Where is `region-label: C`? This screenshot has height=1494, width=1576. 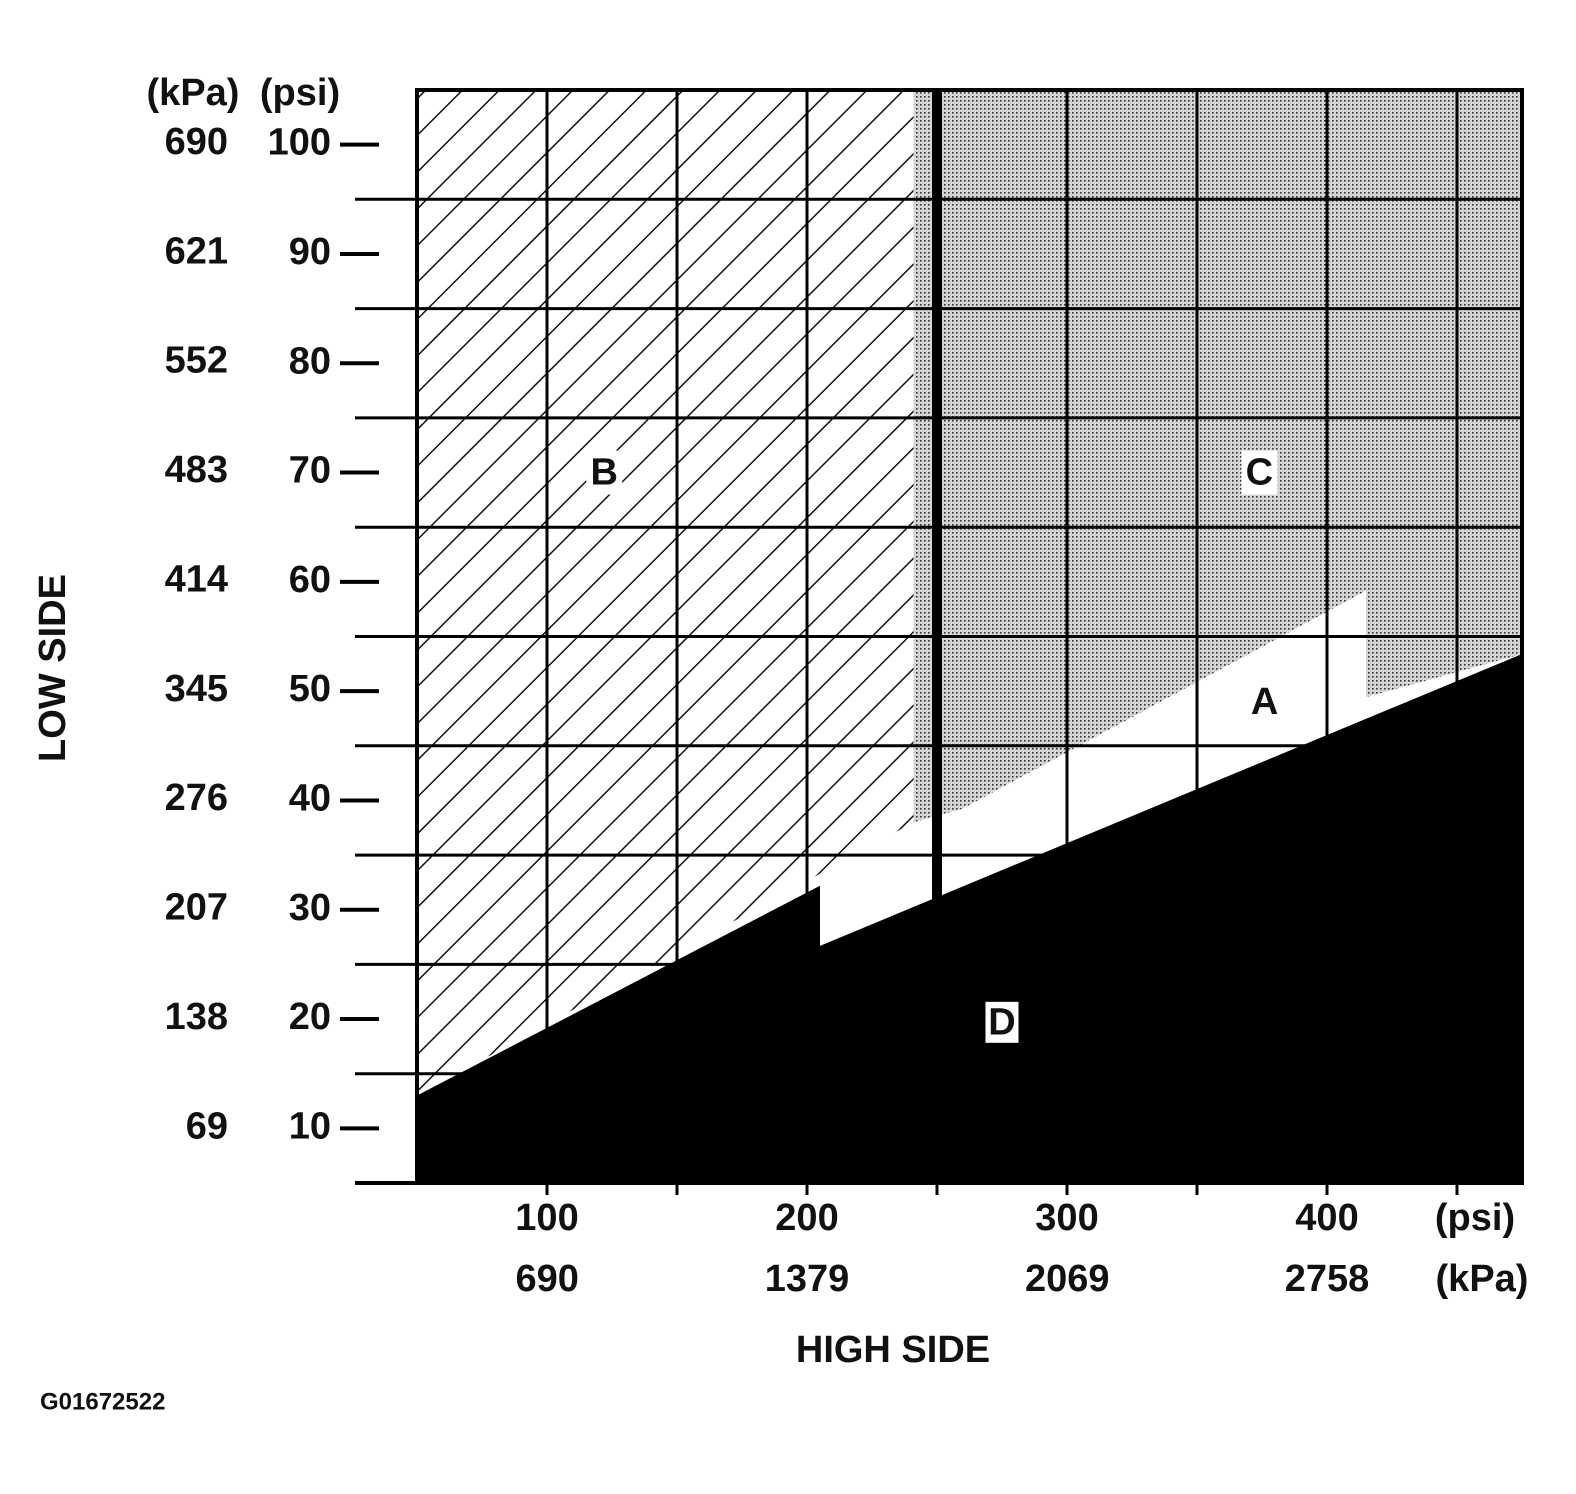
region-label: C is located at coordinates (1259, 473).